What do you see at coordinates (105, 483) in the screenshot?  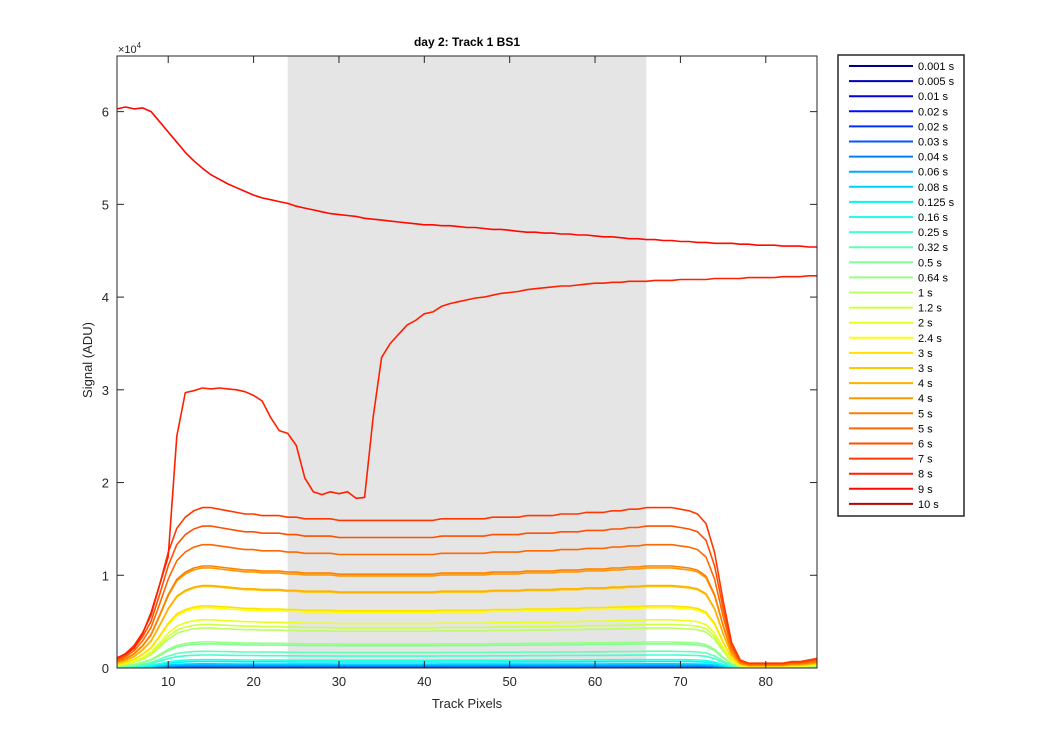 I see `y-tick-label-2: 2` at bounding box center [105, 483].